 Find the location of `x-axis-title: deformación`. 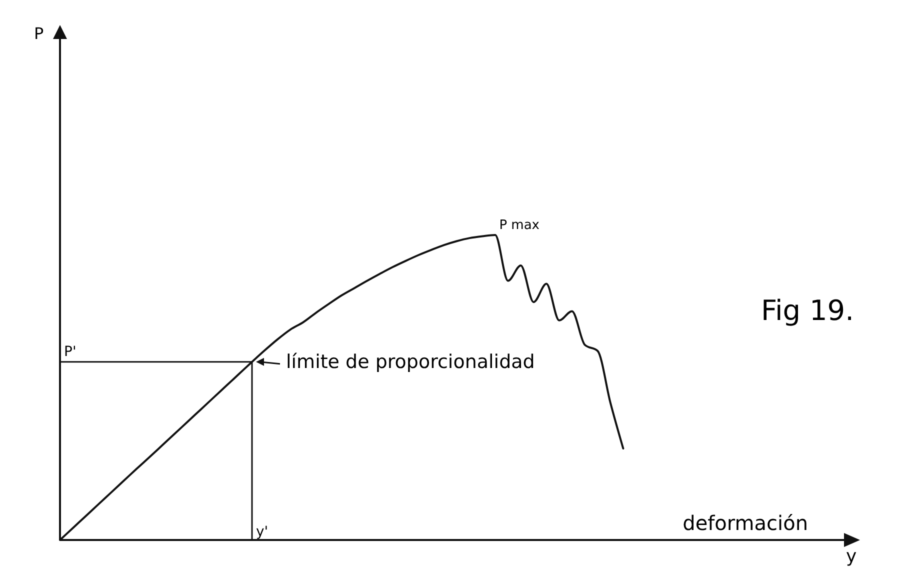

x-axis-title: deformación is located at coordinates (745, 523).